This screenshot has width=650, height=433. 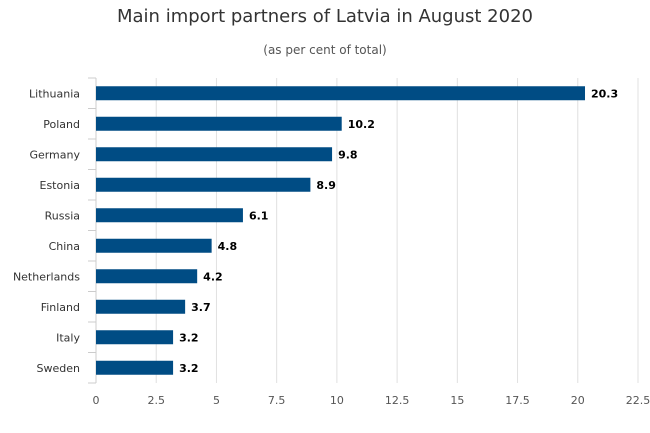 I want to click on chart-subtitle: (as per cent of total), so click(x=325, y=50).